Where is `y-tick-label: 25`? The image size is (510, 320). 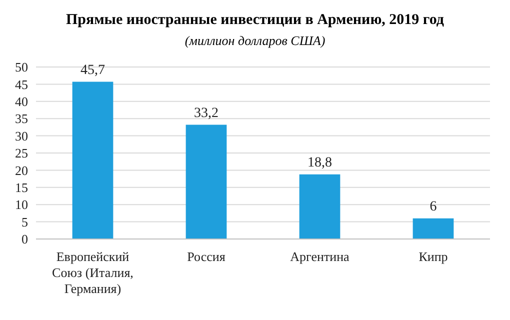 y-tick-label: 25 is located at coordinates (21, 153).